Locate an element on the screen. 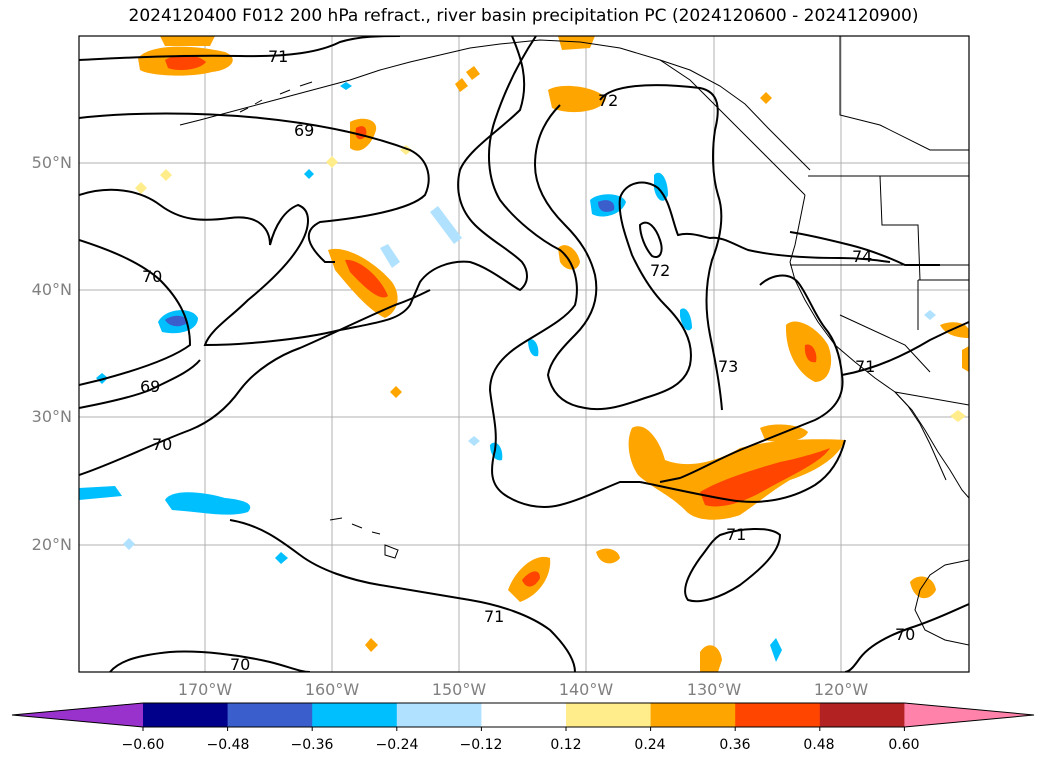 This screenshot has height=765, width=1047. precip-neg-west-edge-24n is located at coordinates (100, 493).